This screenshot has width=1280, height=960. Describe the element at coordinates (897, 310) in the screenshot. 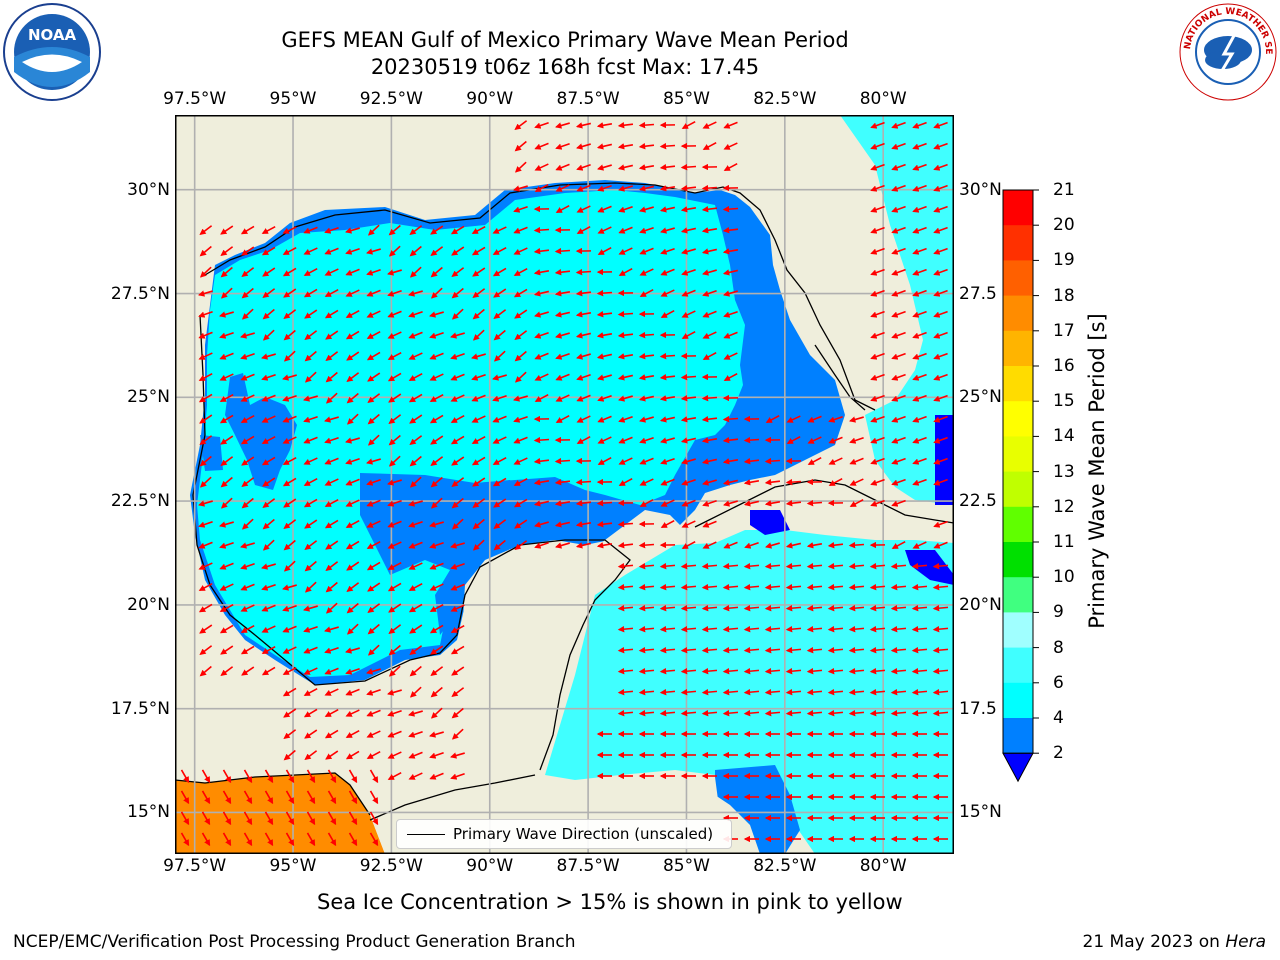

I see `atlantic-region` at that location.